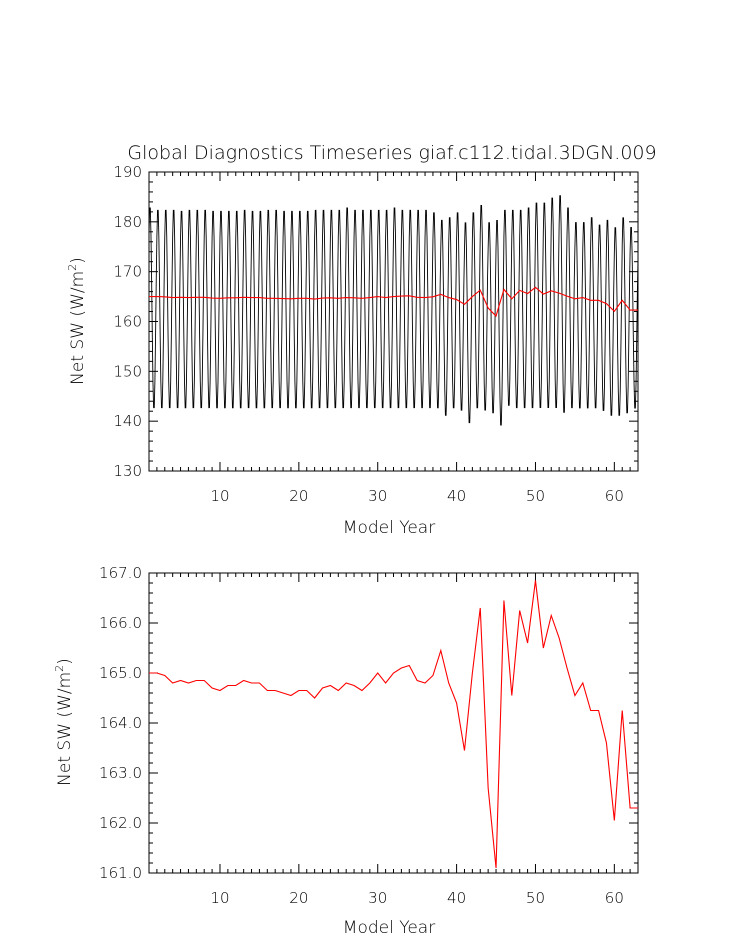 The height and width of the screenshot is (945, 733). Describe the element at coordinates (127, 471) in the screenshot. I see `y-tick-label: 130` at that location.